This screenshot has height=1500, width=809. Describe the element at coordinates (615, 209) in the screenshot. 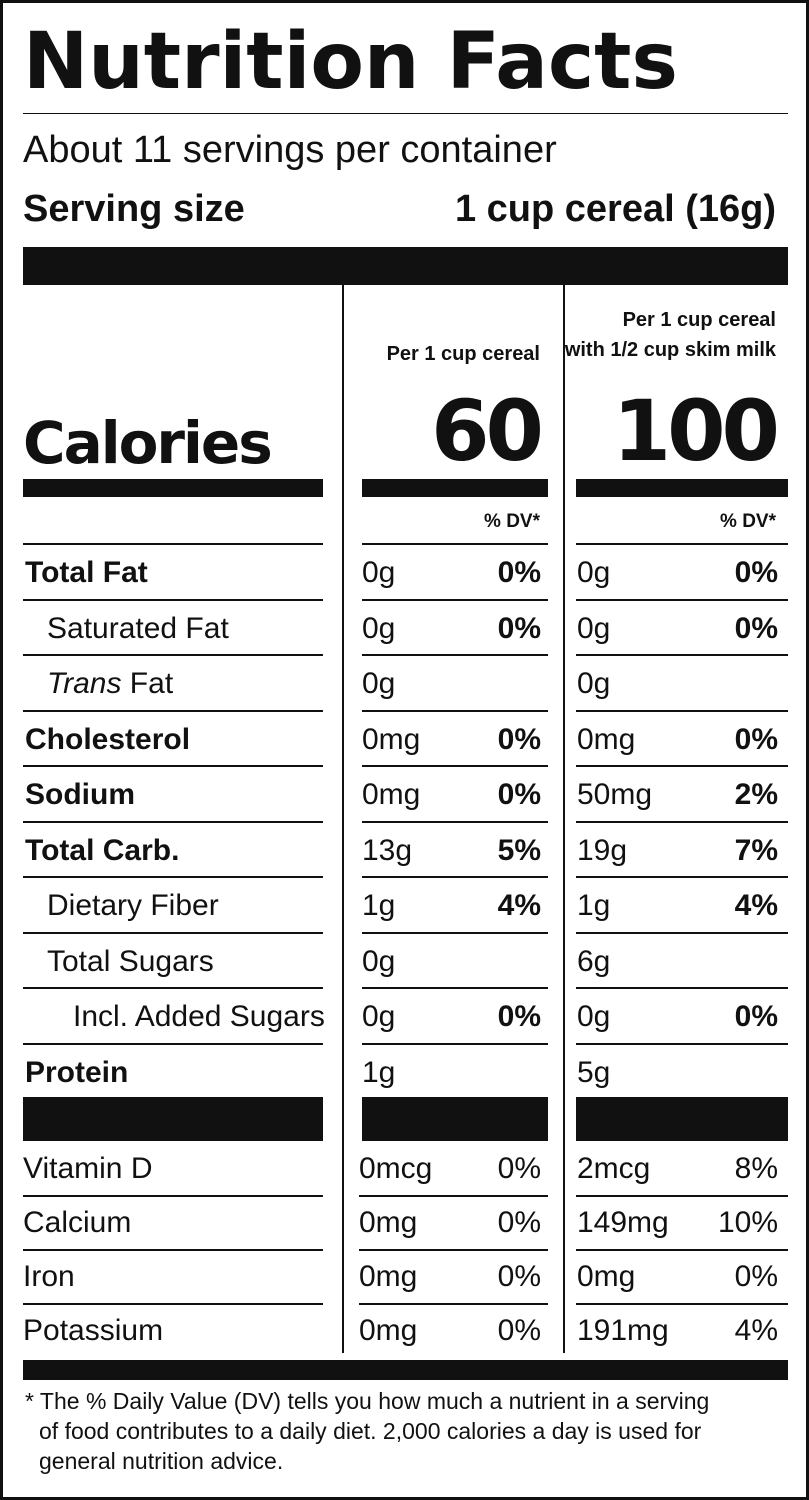

I see `serving-size-value: 1 cup cereal (16g)` at that location.